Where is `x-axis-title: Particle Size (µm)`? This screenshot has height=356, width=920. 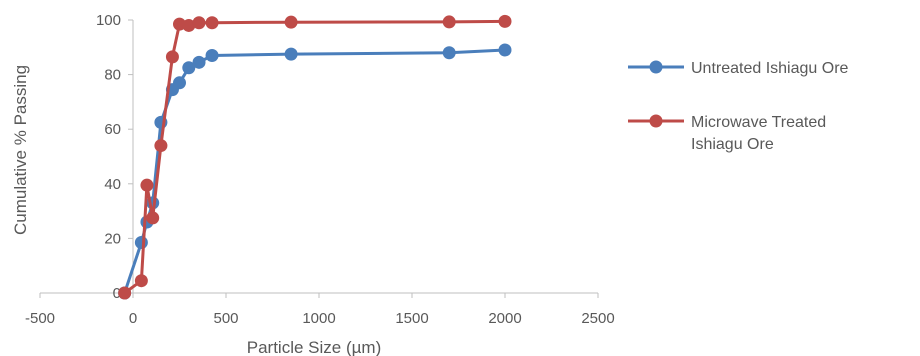
x-axis-title: Particle Size (µm) is located at coordinates (314, 347).